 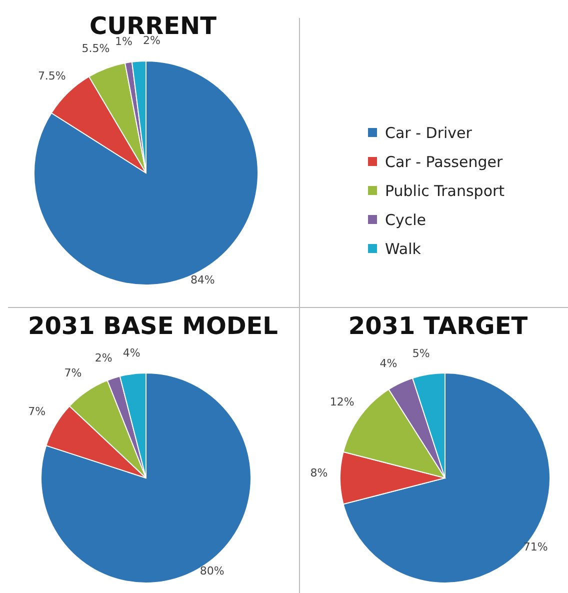 I want to click on data-label: 1%, so click(x=123, y=41).